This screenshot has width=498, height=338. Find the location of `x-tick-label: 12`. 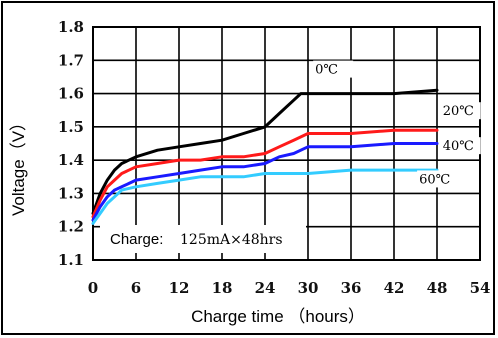

x-tick-label: 12 is located at coordinates (179, 288).